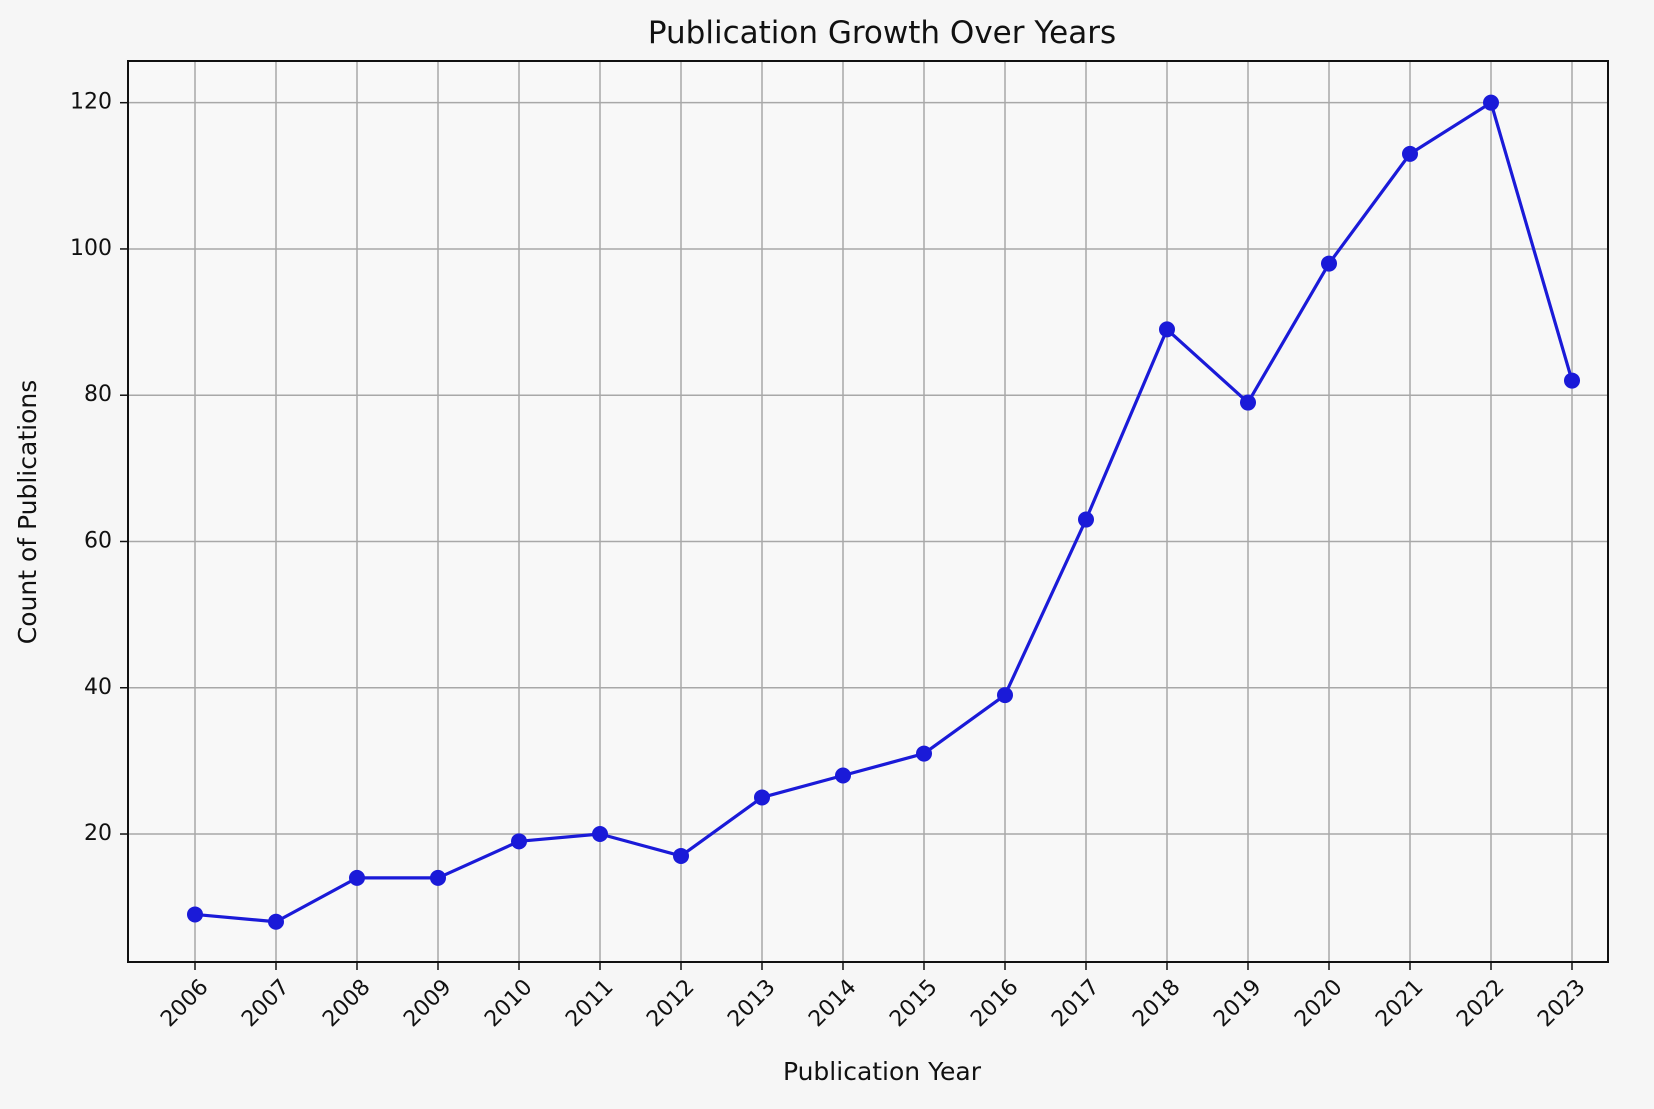 This screenshot has width=1654, height=1109. What do you see at coordinates (27, 512) in the screenshot?
I see `y-axis-label: Count of Publications` at bounding box center [27, 512].